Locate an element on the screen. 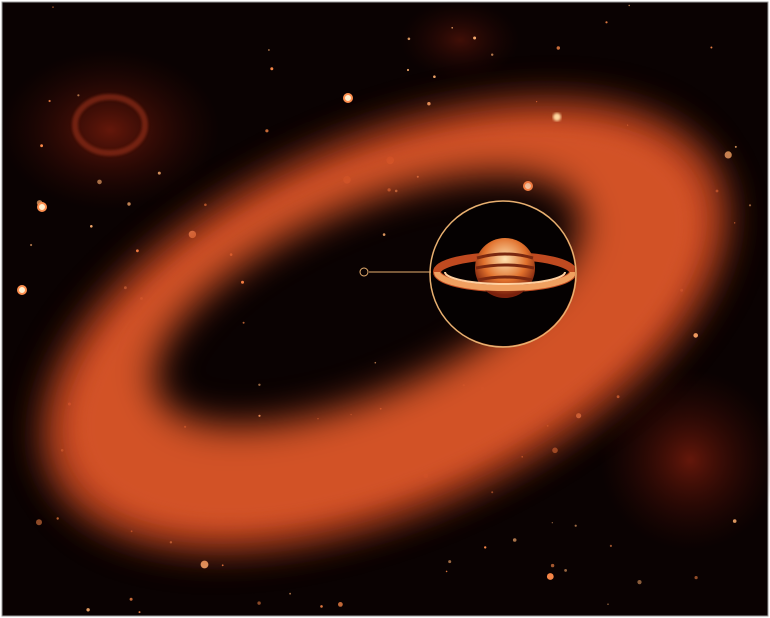  saturn-ring-front is located at coordinates (504, 281).